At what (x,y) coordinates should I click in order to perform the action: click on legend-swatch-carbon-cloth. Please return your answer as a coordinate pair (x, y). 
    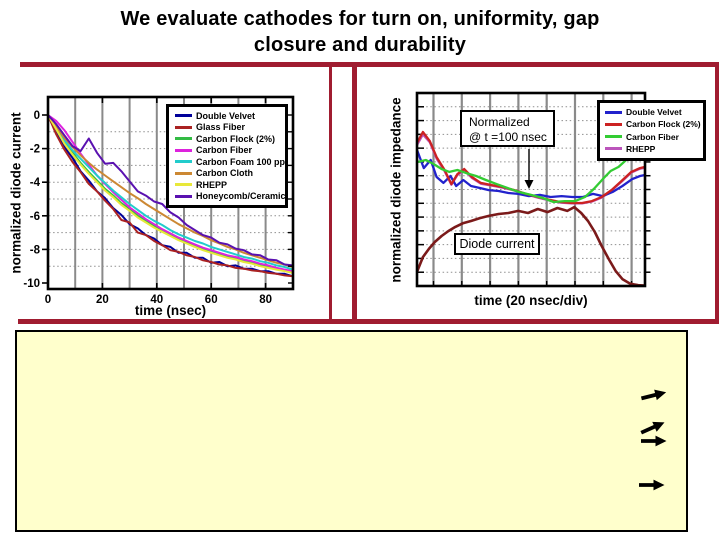
    Looking at the image, I should click on (183, 173).